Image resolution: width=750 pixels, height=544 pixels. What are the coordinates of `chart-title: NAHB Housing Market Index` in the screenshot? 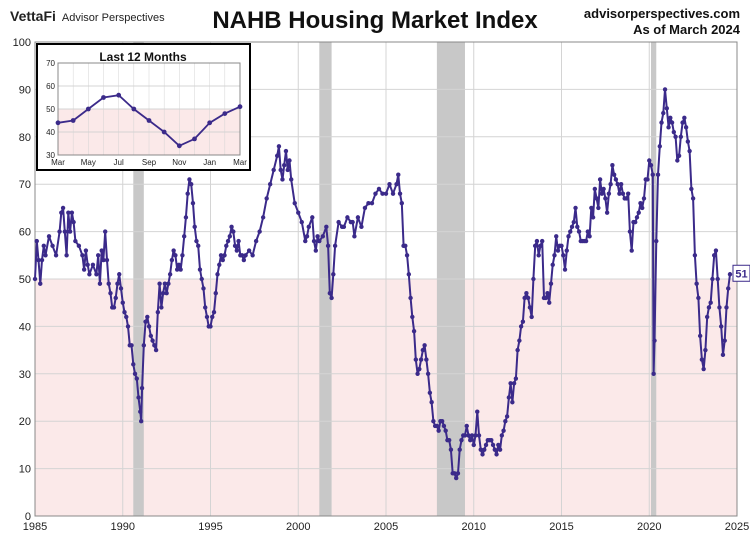 It's located at (375, 20).